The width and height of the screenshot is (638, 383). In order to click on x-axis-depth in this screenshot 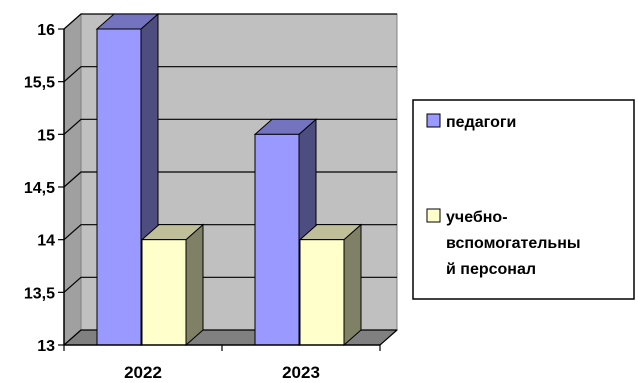, I will do `click(388, 337)`.